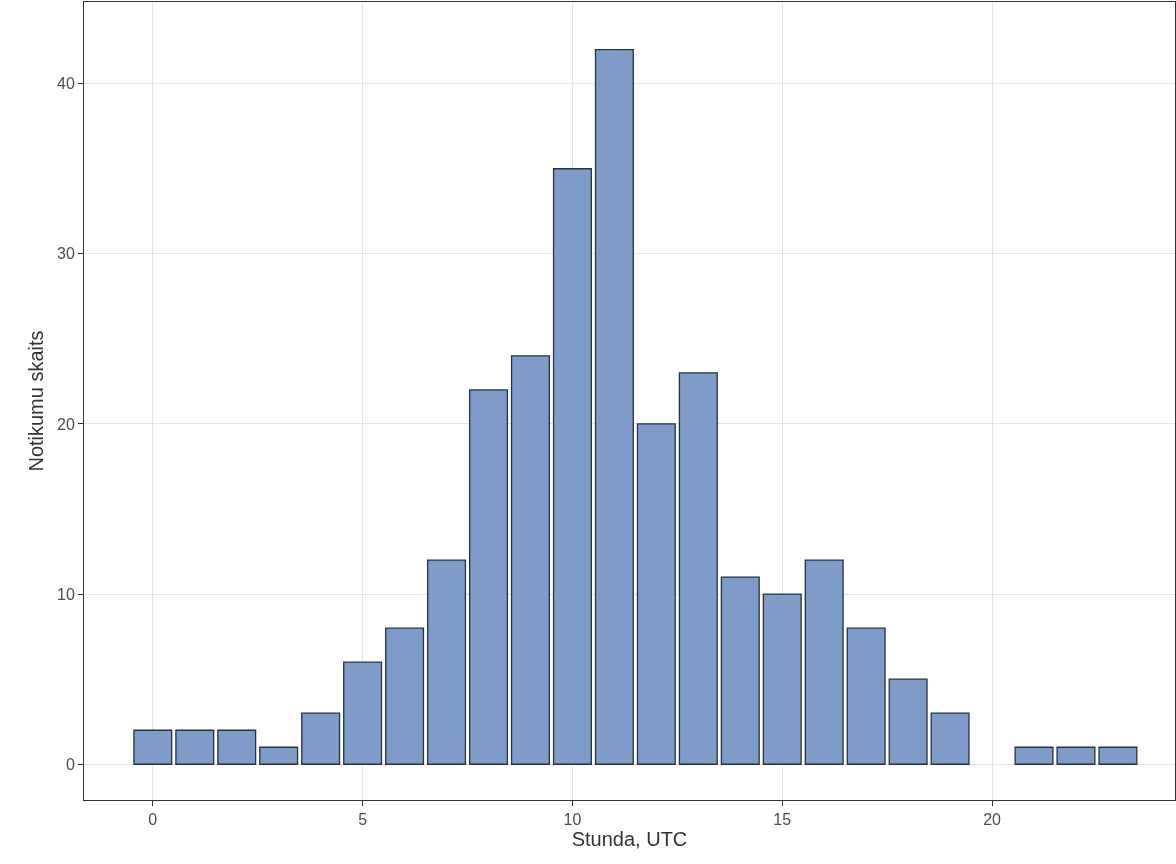 The image size is (1176, 864). I want to click on y-tick-label: 0, so click(70, 764).